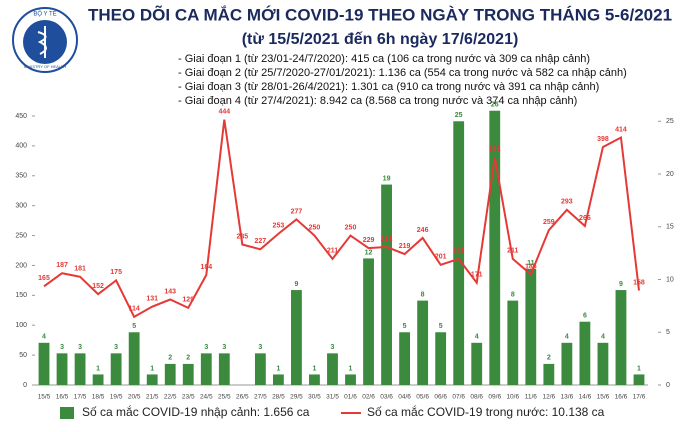 This screenshot has height=432, width=680. I want to click on data-label: 246, so click(423, 230).